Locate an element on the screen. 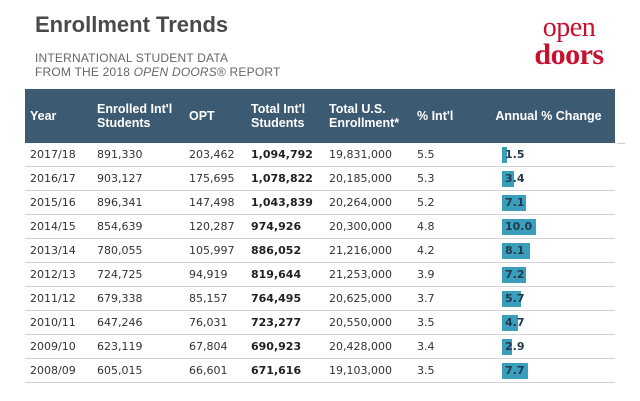  open-doors-logo: open doors is located at coordinates (569, 41).